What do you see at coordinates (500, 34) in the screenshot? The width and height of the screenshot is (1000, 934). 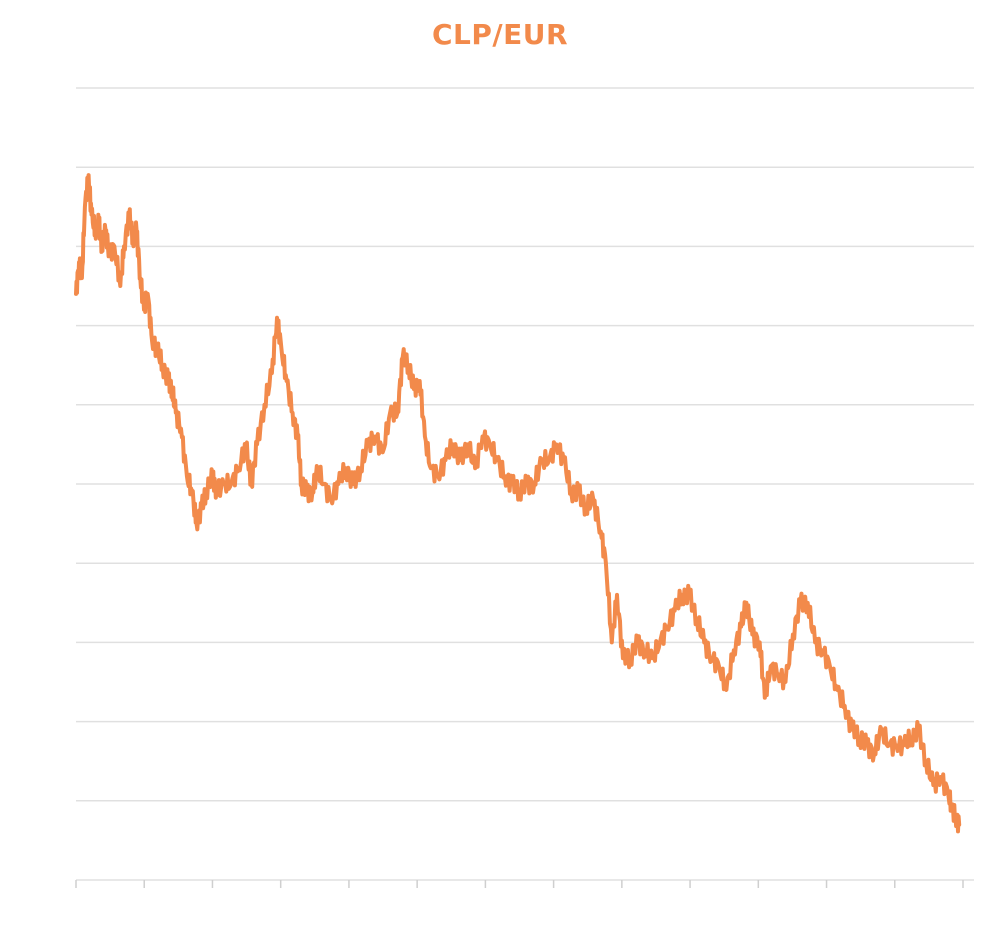 I see `chart-title: CLP/EUR` at bounding box center [500, 34].